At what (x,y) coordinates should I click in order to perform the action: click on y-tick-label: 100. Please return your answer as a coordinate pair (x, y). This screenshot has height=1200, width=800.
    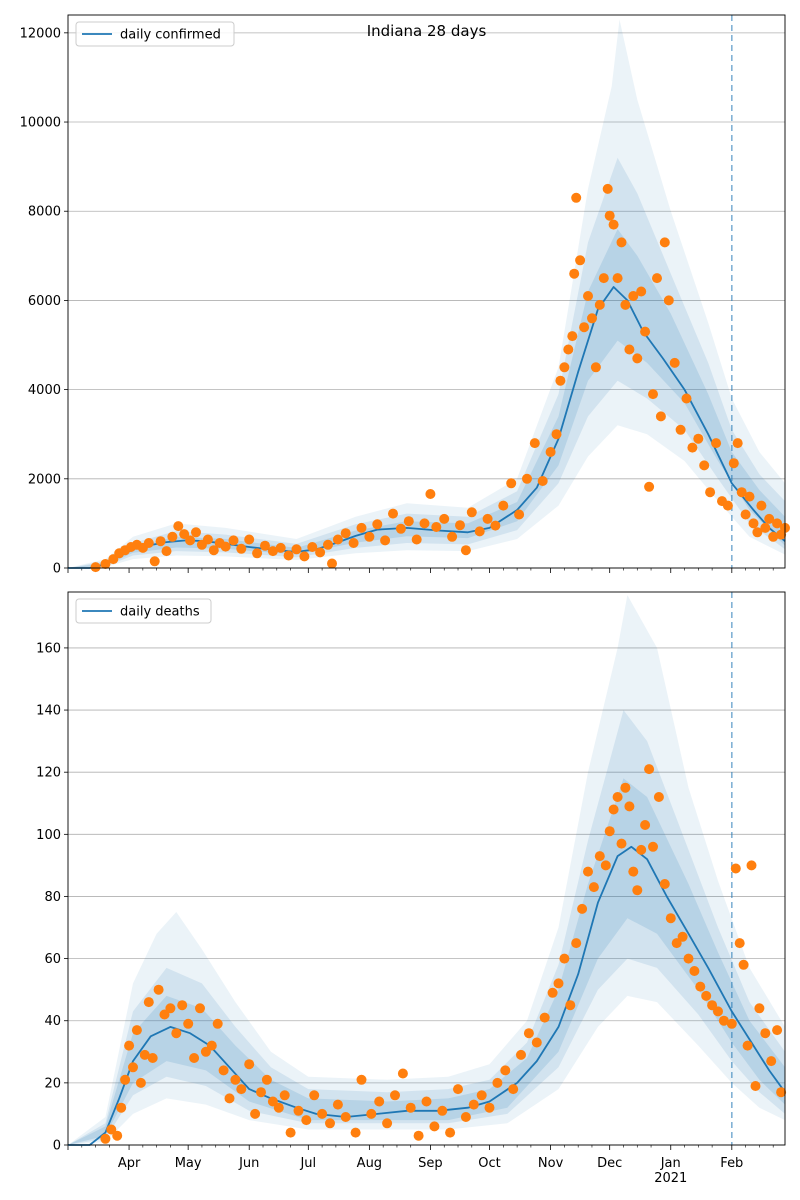
    Looking at the image, I should click on (48, 835).